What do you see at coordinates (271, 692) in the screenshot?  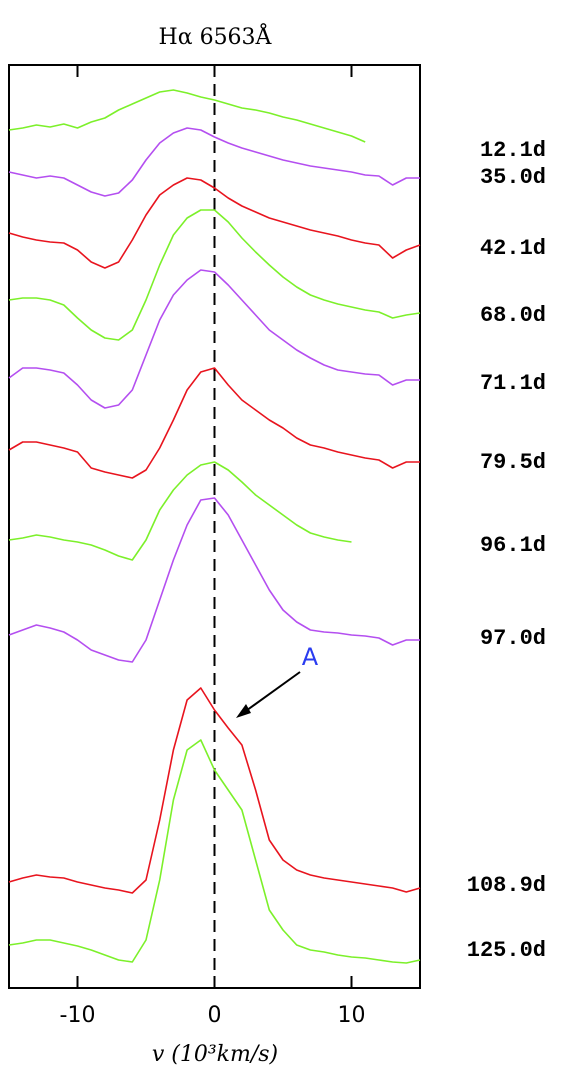 I see `annotation-arrow` at bounding box center [271, 692].